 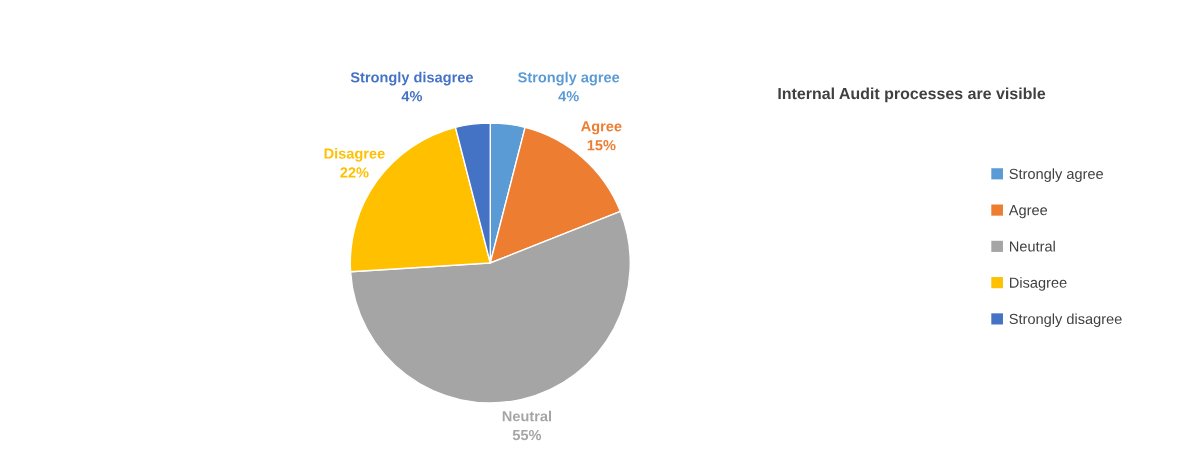 What do you see at coordinates (1032, 246) in the screenshot?
I see `legend-label: Neutral` at bounding box center [1032, 246].